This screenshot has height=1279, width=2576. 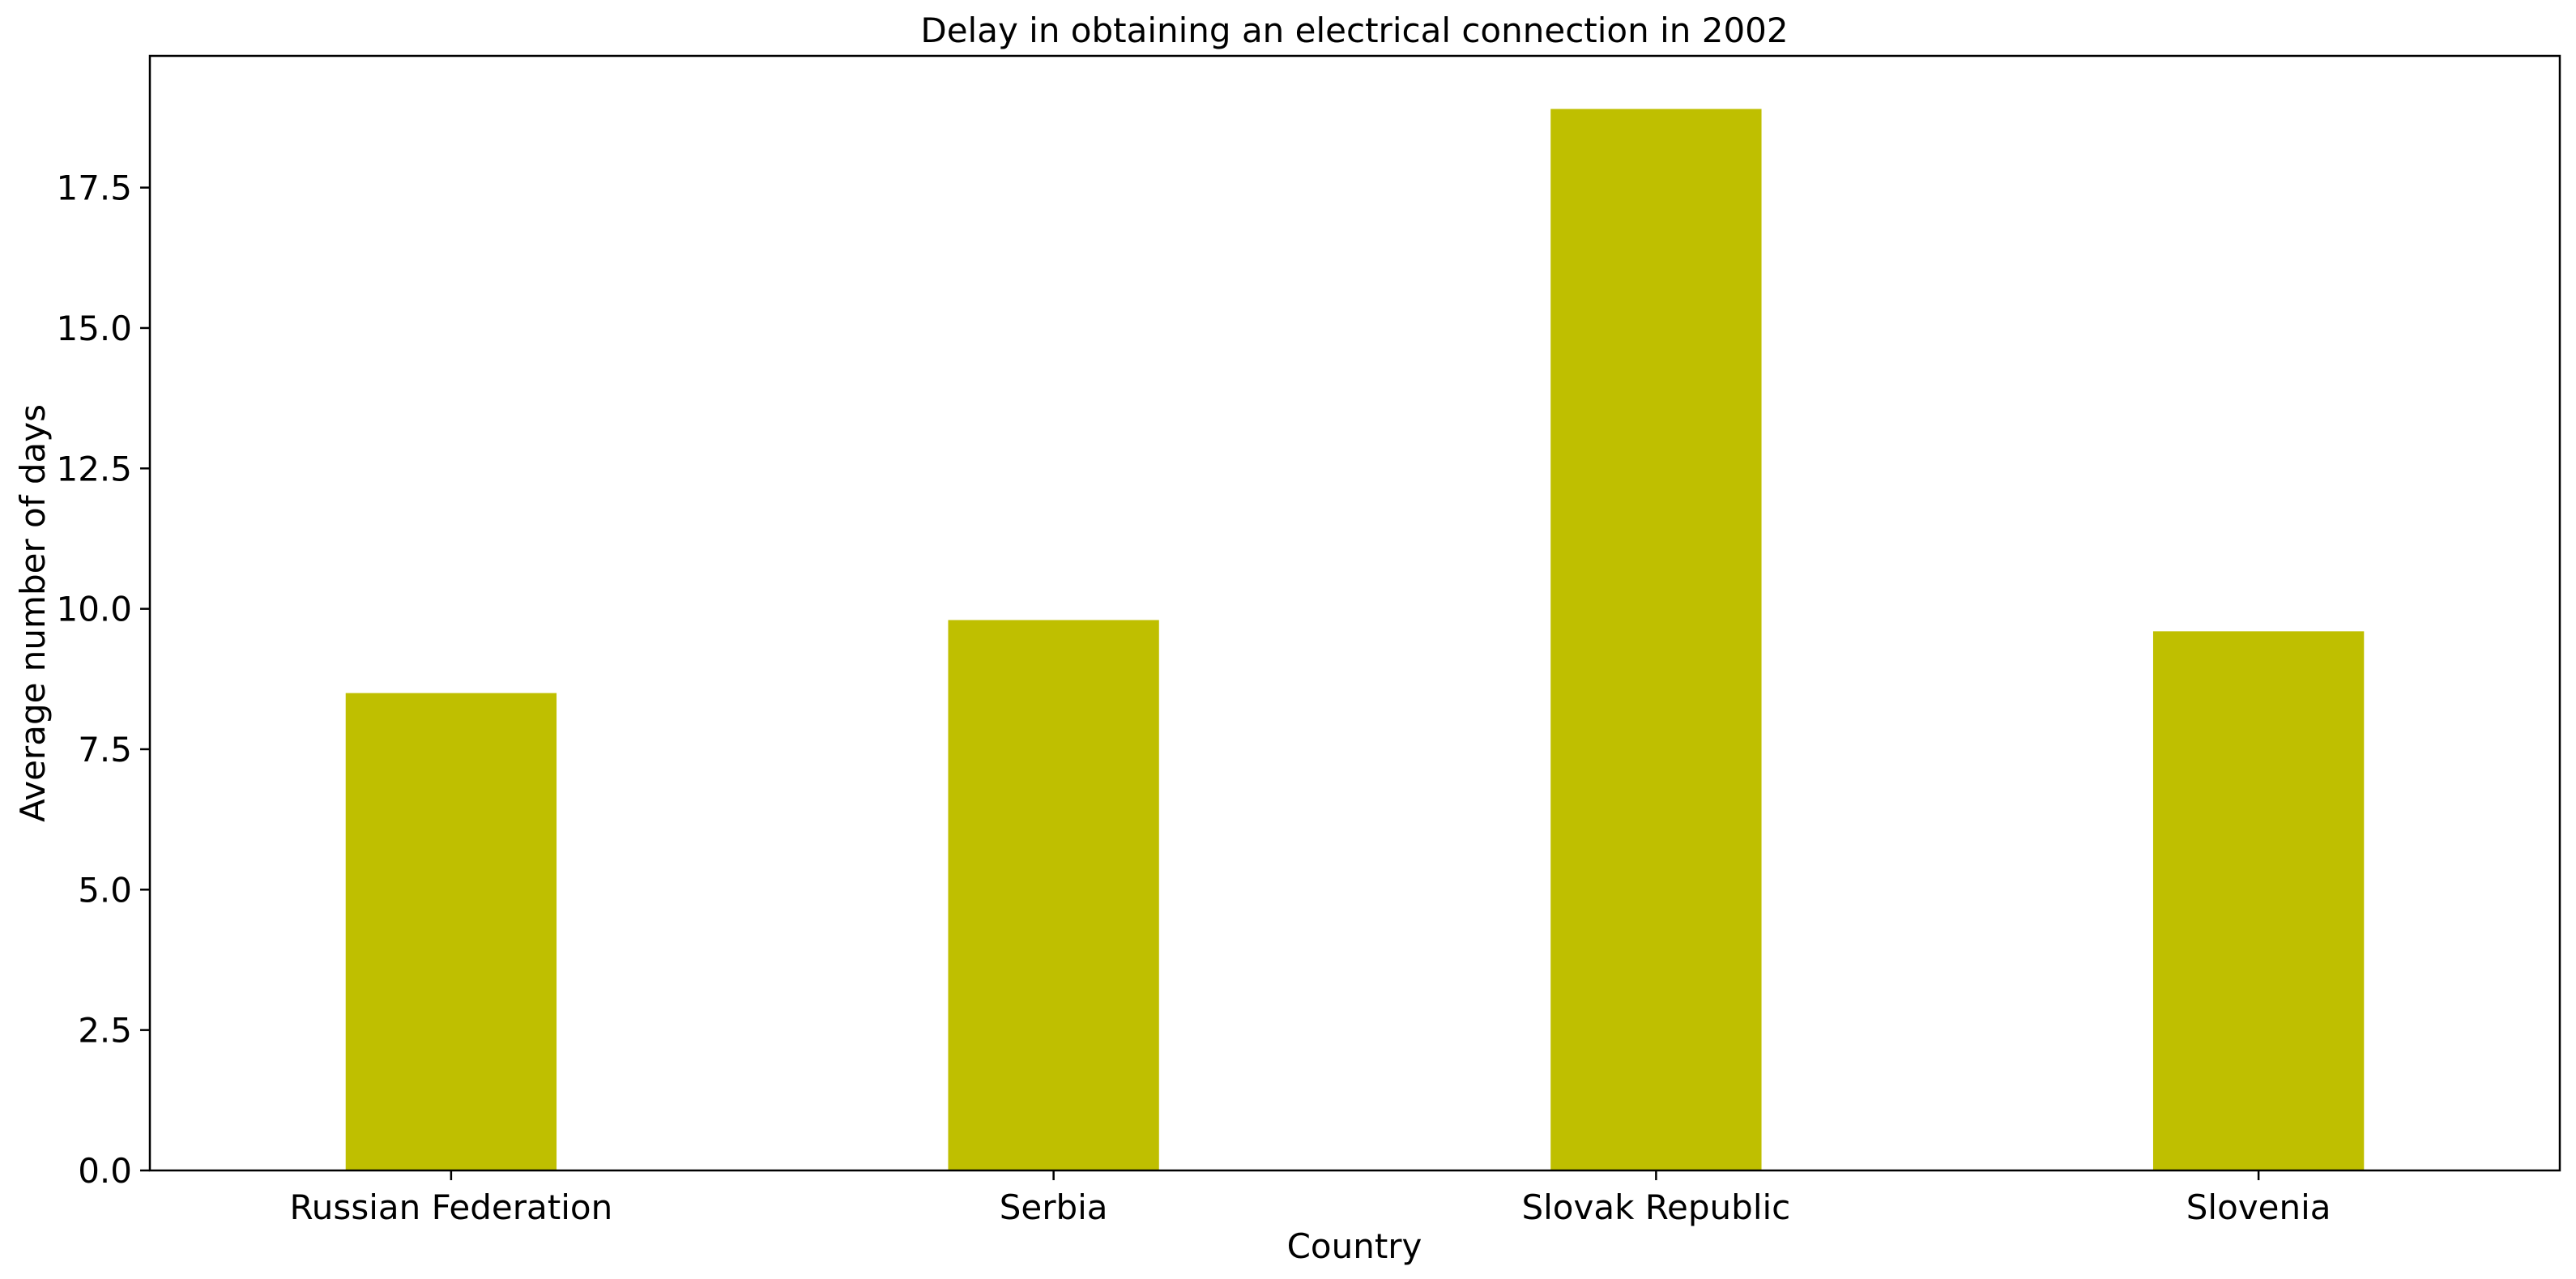 What do you see at coordinates (2258, 900) in the screenshot?
I see `bar-slovenia` at bounding box center [2258, 900].